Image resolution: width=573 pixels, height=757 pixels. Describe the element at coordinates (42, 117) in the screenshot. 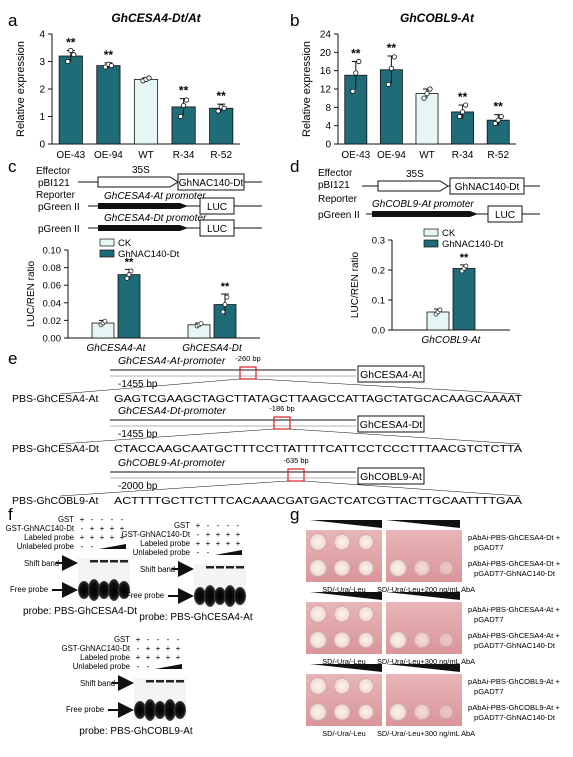

I see `y-tick-label: 1` at that location.